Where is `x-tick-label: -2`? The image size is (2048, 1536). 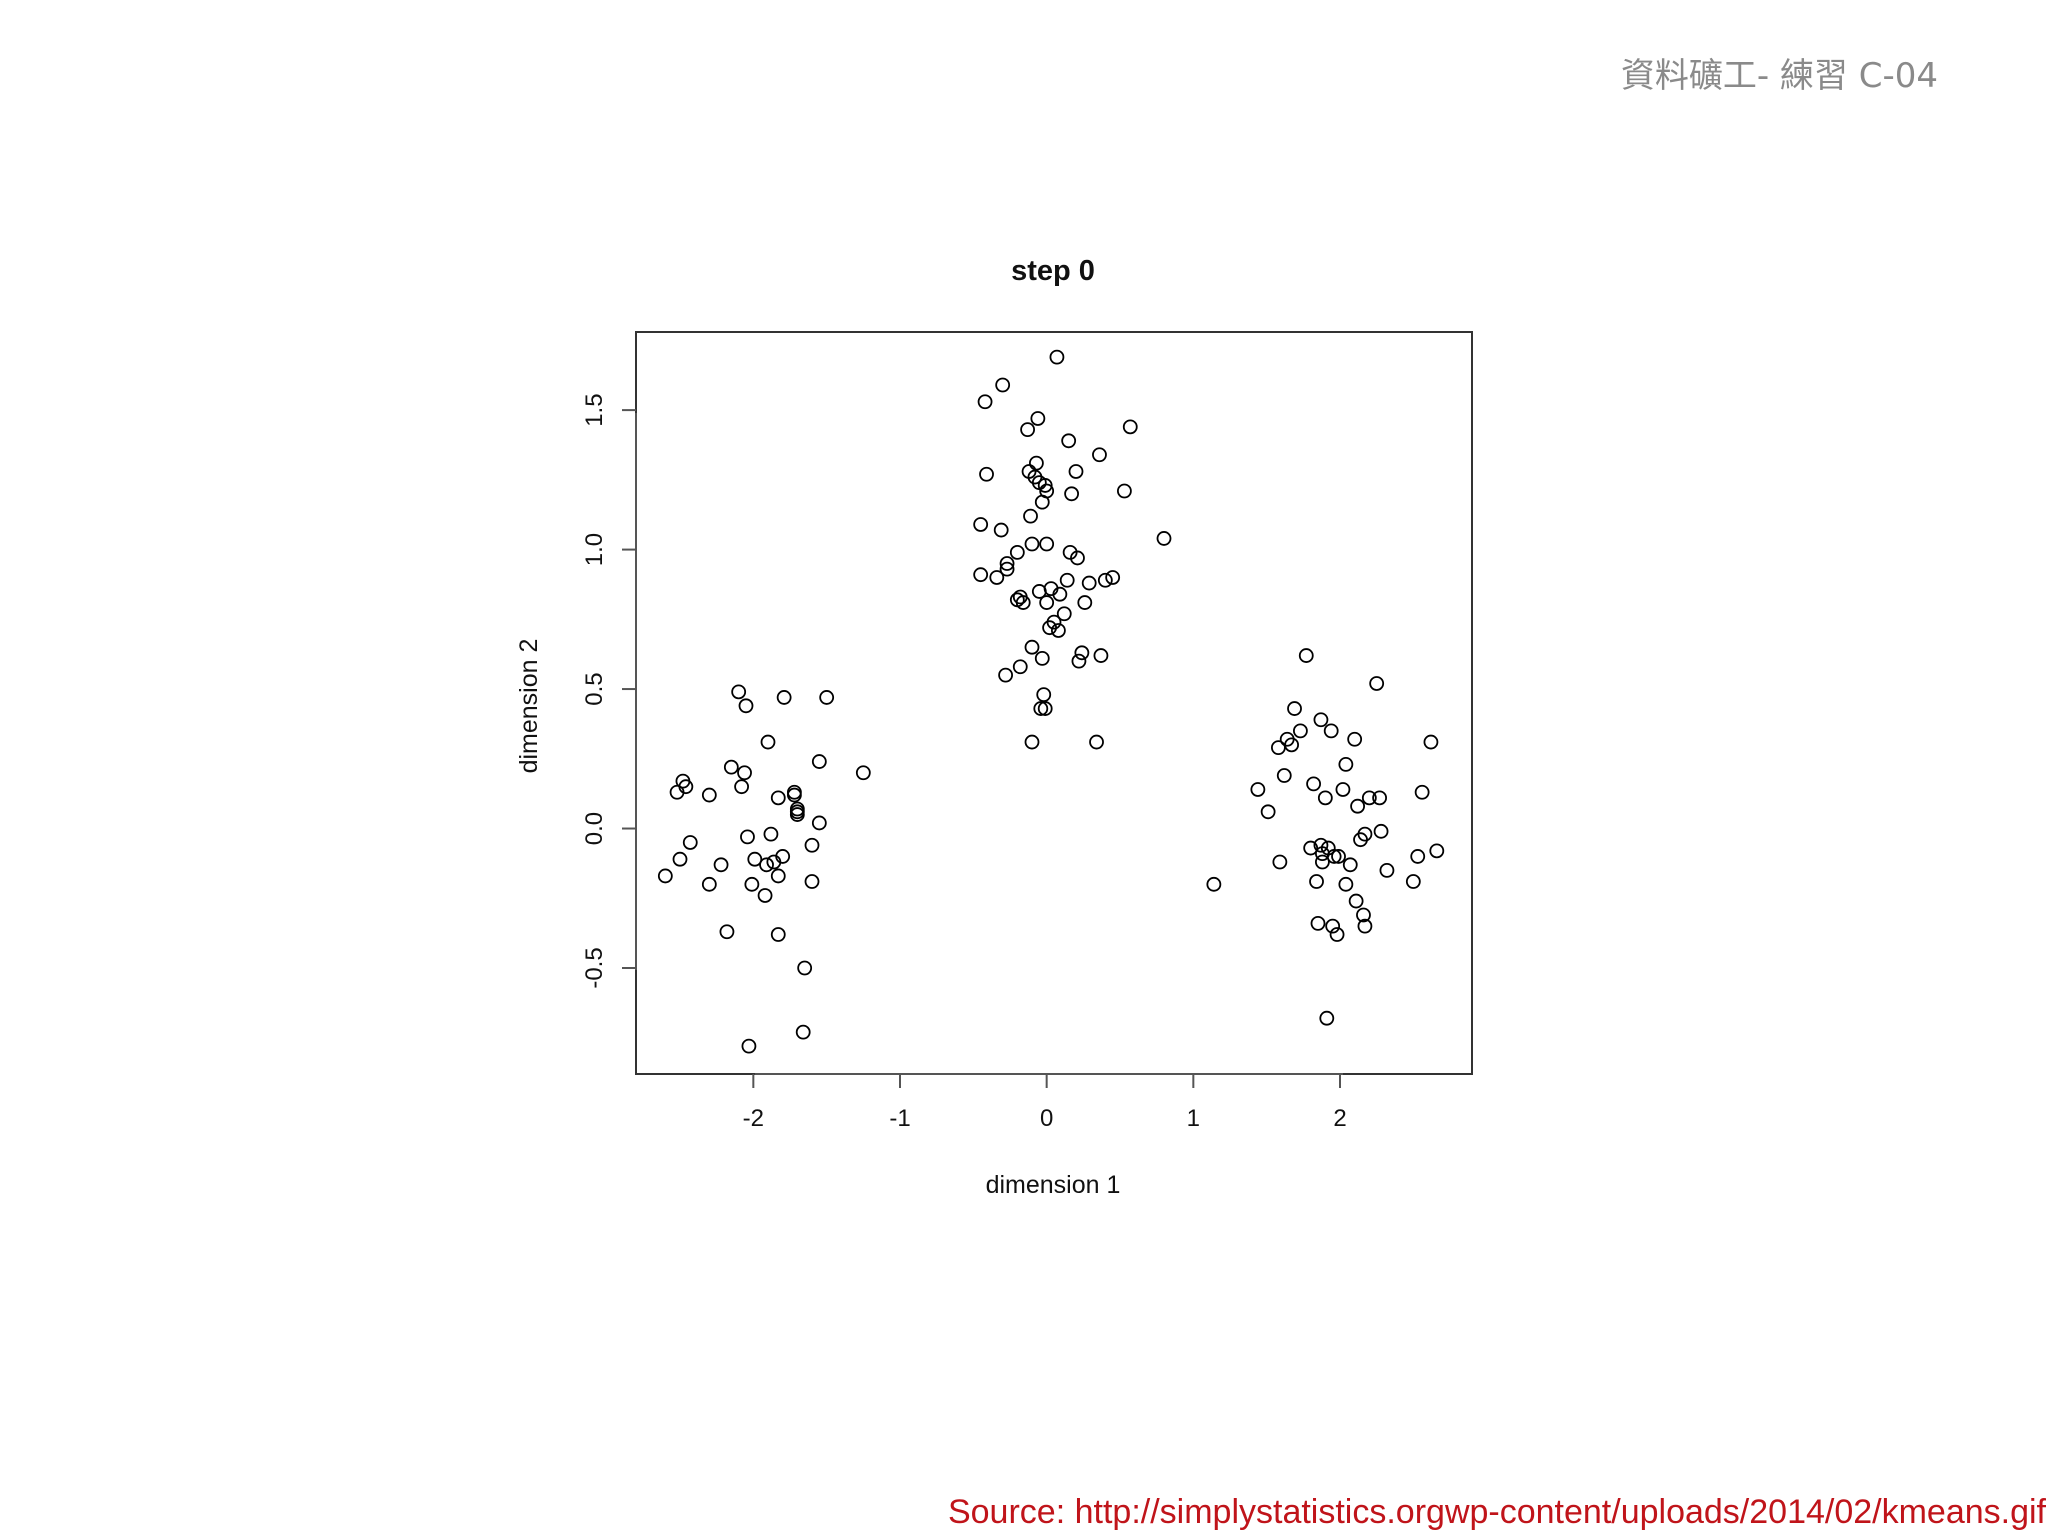 x-tick-label: -2 is located at coordinates (753, 1118).